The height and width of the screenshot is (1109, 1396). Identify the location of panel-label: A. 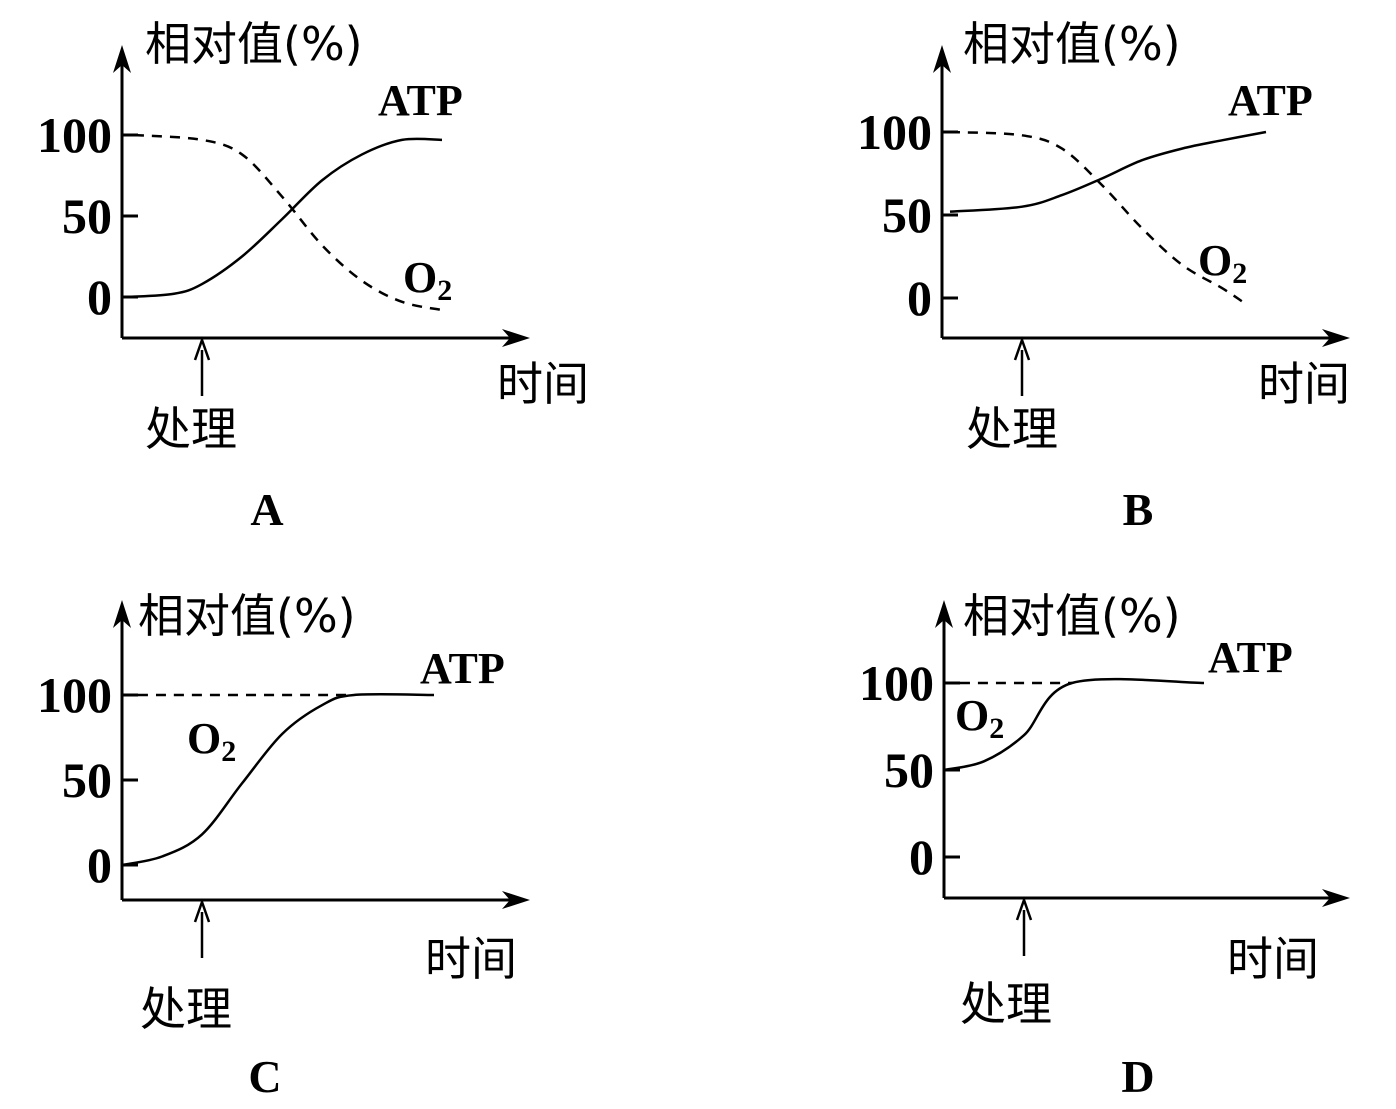
(266, 509).